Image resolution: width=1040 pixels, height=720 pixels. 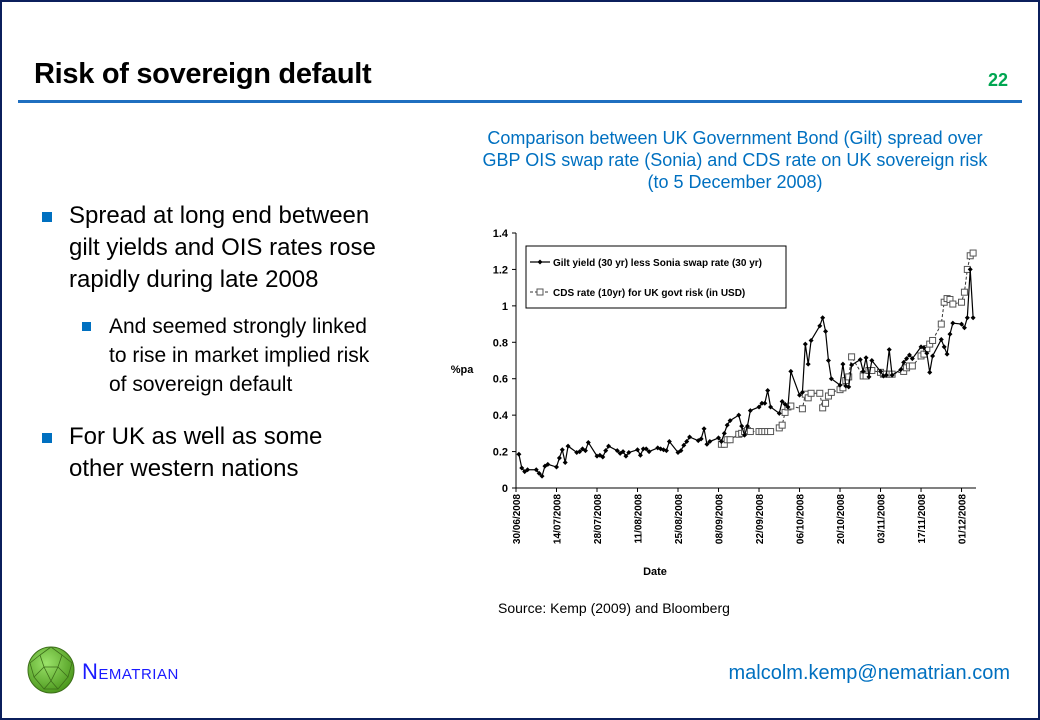 I want to click on y-tick-label: 0, so click(x=505, y=489).